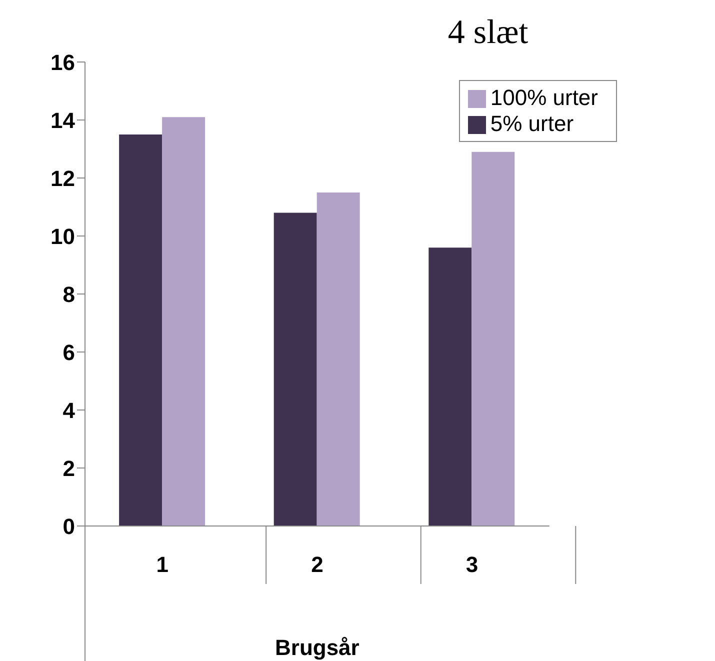  What do you see at coordinates (162, 564) in the screenshot?
I see `x-tick-label: 1` at bounding box center [162, 564].